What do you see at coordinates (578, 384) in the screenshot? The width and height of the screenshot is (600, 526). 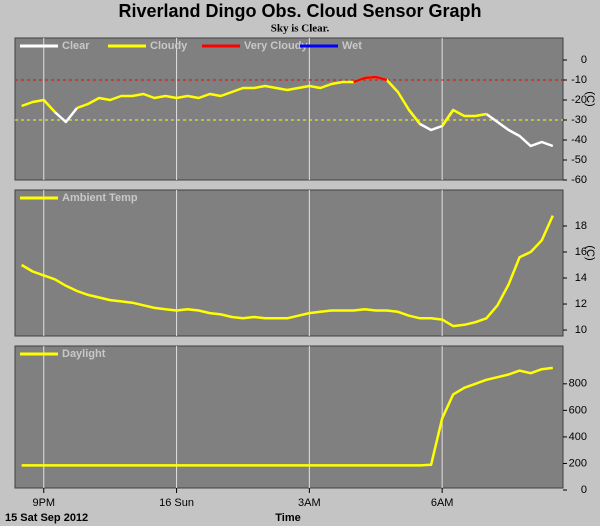 I see `y-tick-label: 800` at bounding box center [578, 384].